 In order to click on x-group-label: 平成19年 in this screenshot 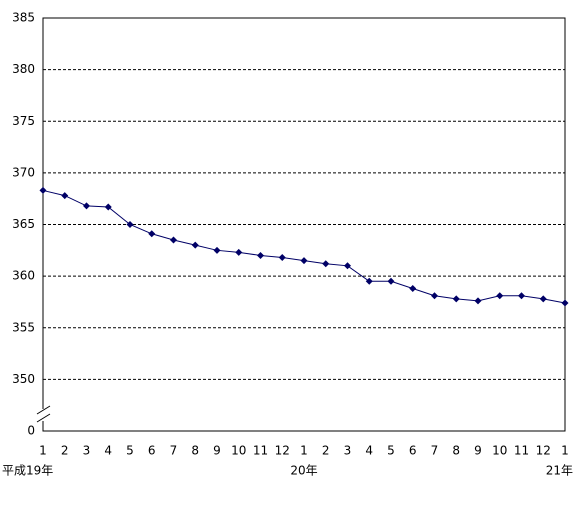, I will do `click(27, 471)`.